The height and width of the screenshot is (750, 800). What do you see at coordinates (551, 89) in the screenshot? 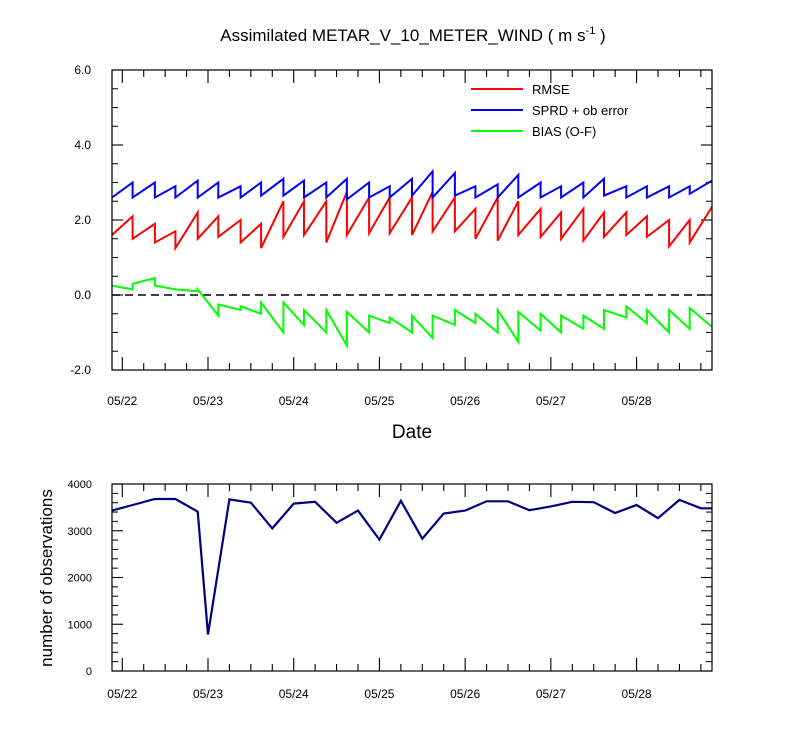
I see `legend-label-0: RMSE` at bounding box center [551, 89].